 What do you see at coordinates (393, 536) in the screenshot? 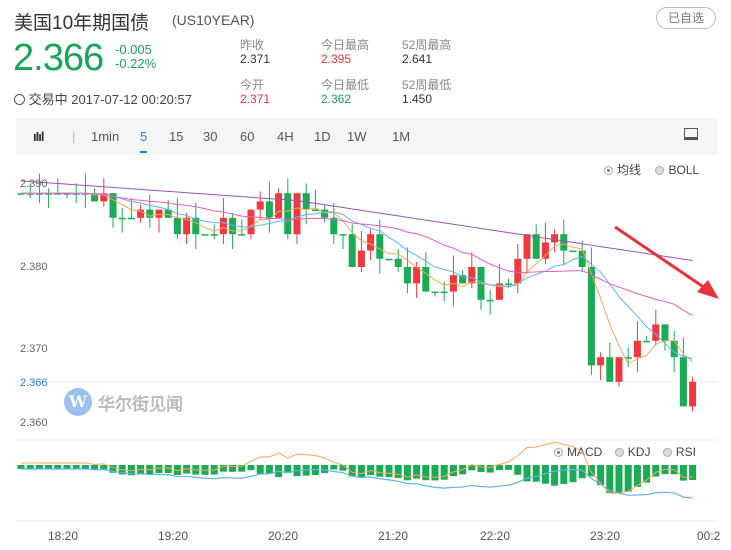
I see `x-tick-label: 21:20` at bounding box center [393, 536].